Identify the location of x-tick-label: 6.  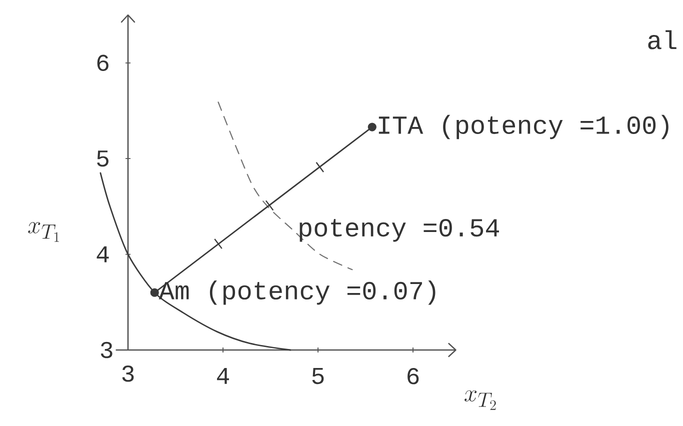
(413, 376).